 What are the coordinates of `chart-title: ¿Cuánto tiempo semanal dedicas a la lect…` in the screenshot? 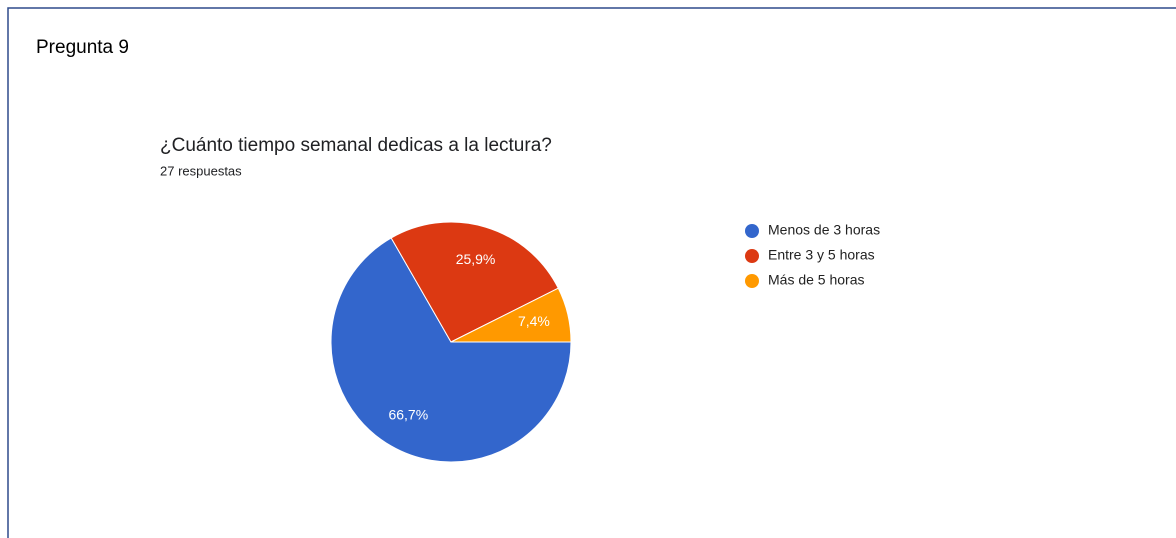 It's located at (356, 145).